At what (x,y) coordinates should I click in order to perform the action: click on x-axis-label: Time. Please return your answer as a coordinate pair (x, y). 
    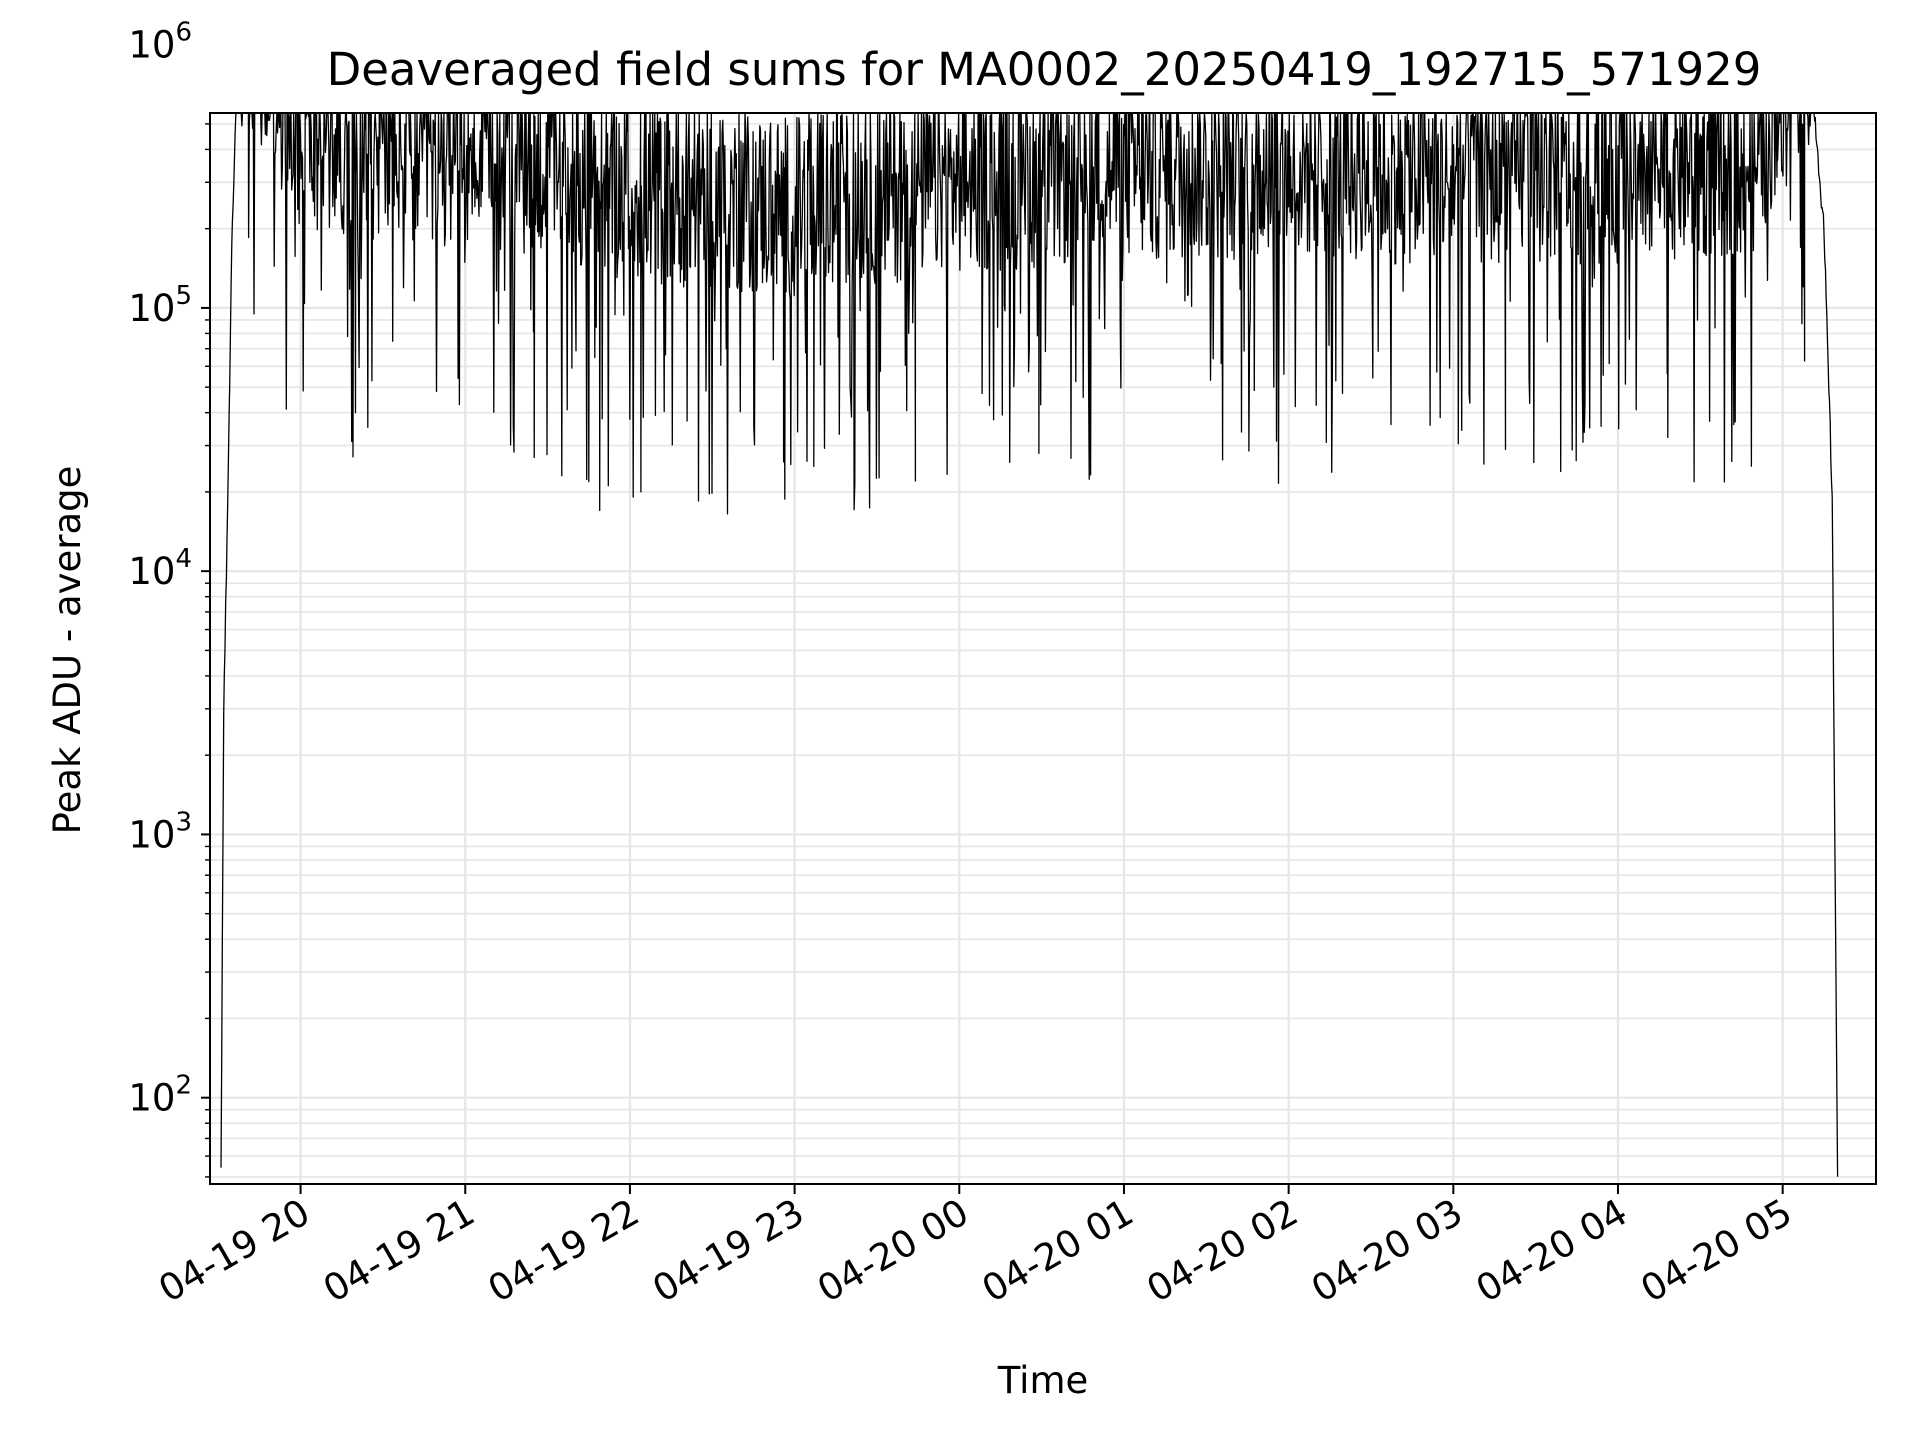
    Looking at the image, I should click on (1043, 1380).